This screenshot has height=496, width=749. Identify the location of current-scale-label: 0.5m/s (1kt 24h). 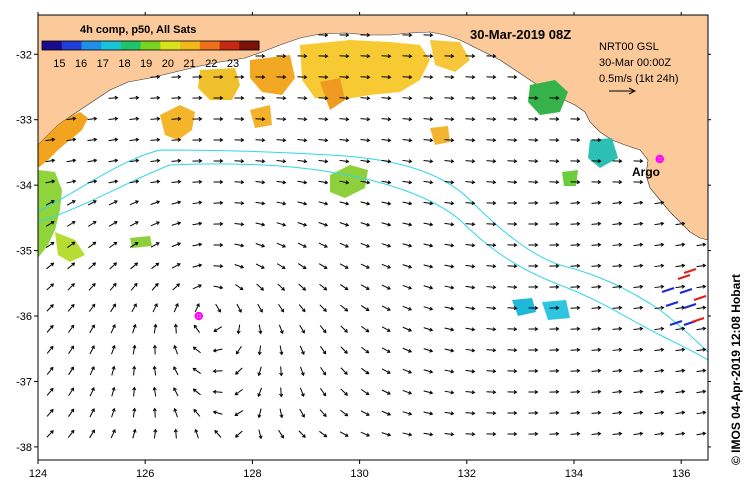
(638, 79).